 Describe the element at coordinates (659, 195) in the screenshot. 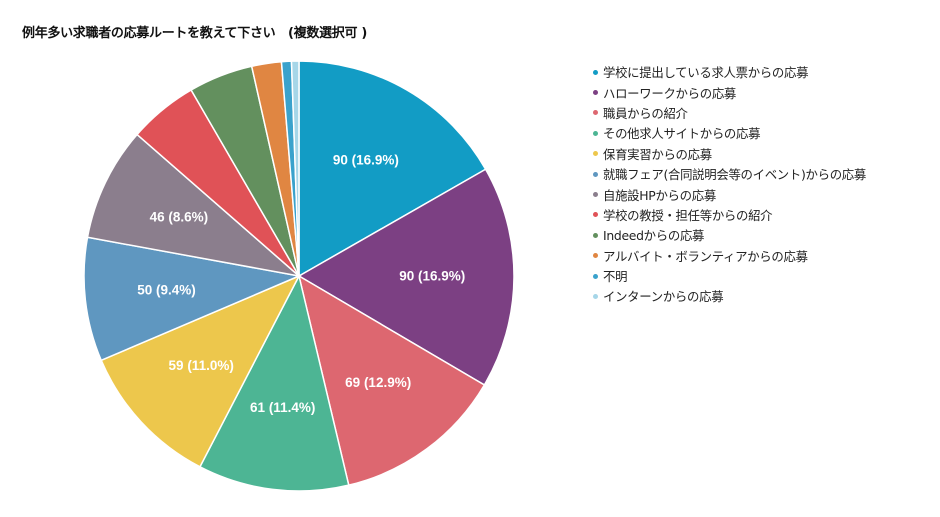

I see `legend-label: 自施設HPからの応募` at that location.